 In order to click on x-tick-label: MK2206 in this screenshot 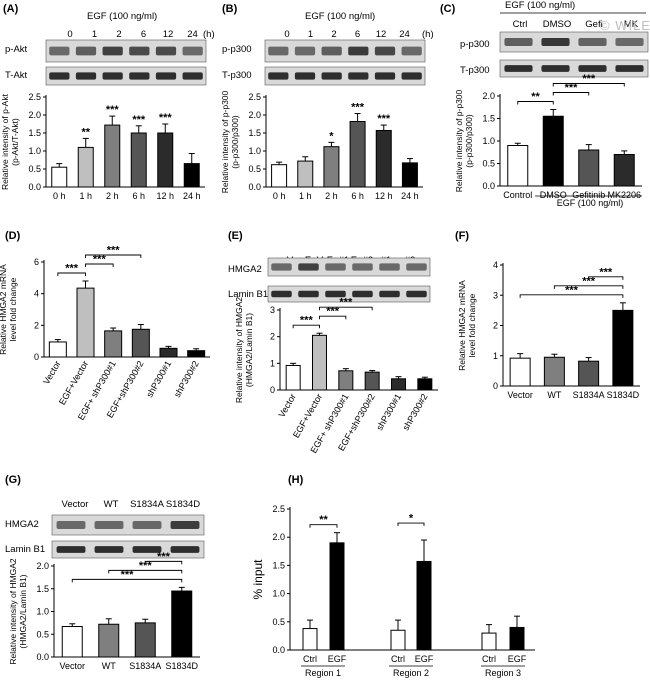, I will do `click(624, 195)`.